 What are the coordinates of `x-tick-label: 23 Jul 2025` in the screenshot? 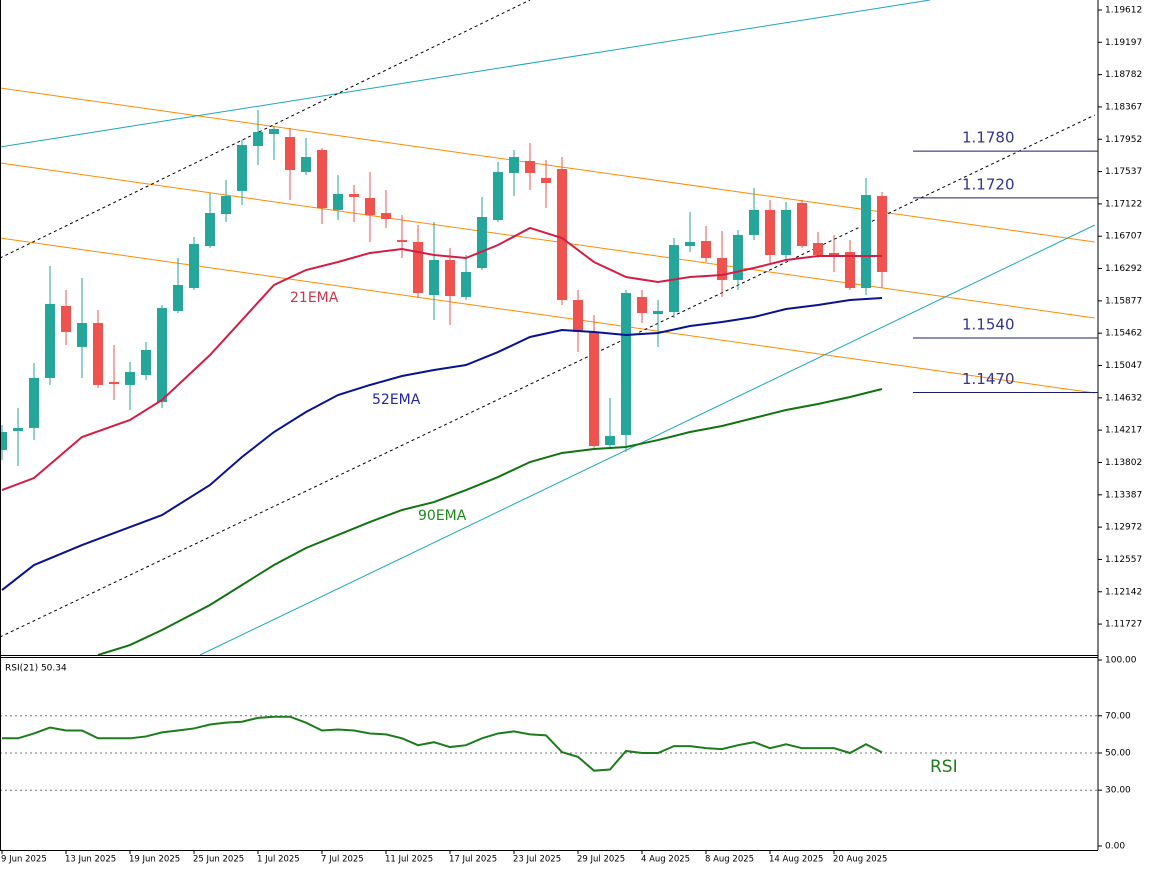 It's located at (537, 860).